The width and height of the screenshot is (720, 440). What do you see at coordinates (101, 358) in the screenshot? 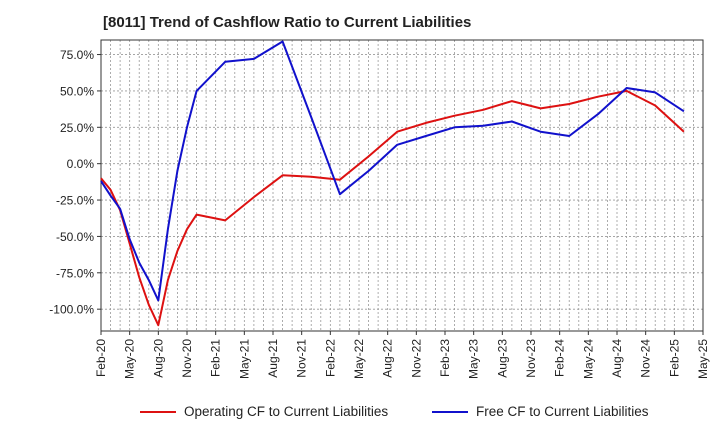
I see `x-tick-label: Feb-20` at bounding box center [101, 358].